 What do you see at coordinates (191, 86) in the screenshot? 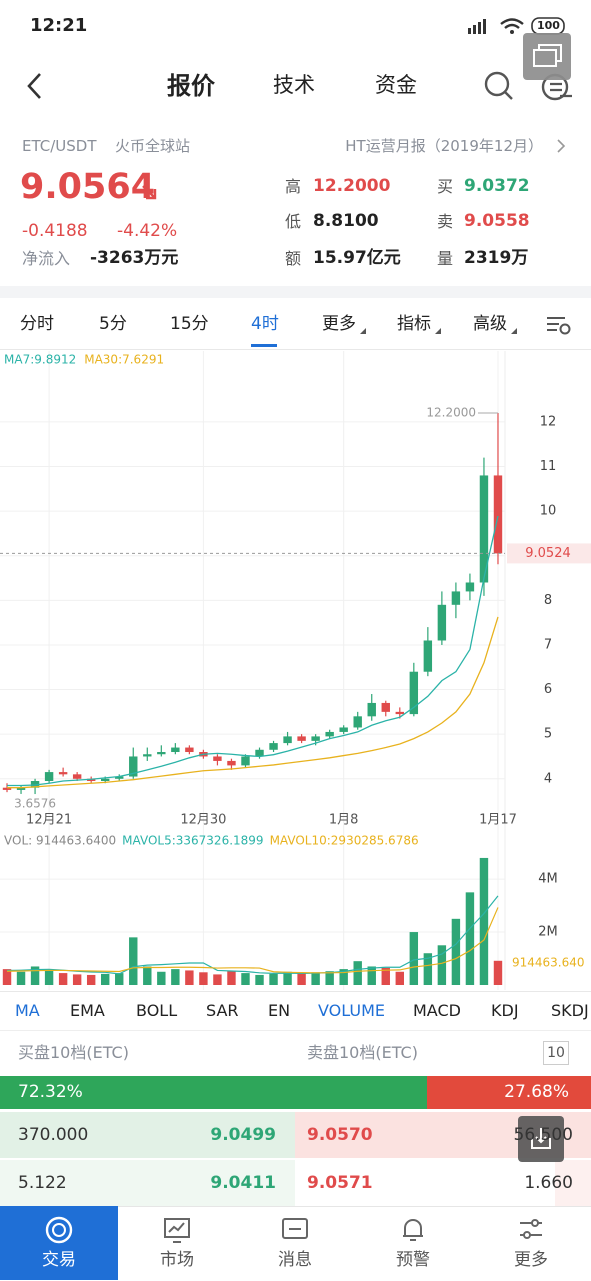
I see `tab-quote: 报价` at bounding box center [191, 86].